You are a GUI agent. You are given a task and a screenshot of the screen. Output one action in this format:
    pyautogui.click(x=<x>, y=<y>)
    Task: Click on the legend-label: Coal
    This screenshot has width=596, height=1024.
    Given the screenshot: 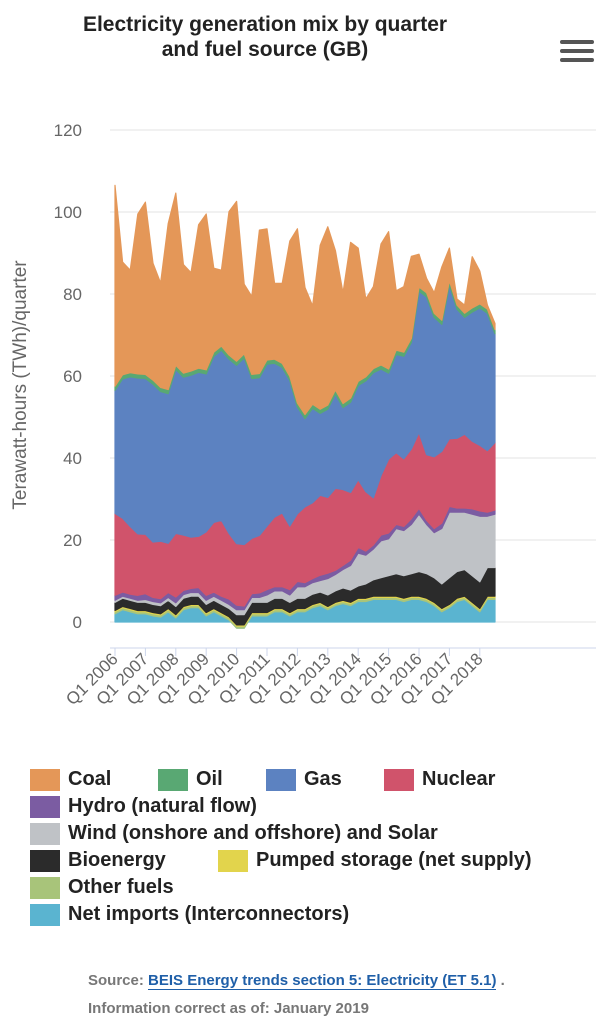 What is the action you would take?
    pyautogui.click(x=90, y=779)
    